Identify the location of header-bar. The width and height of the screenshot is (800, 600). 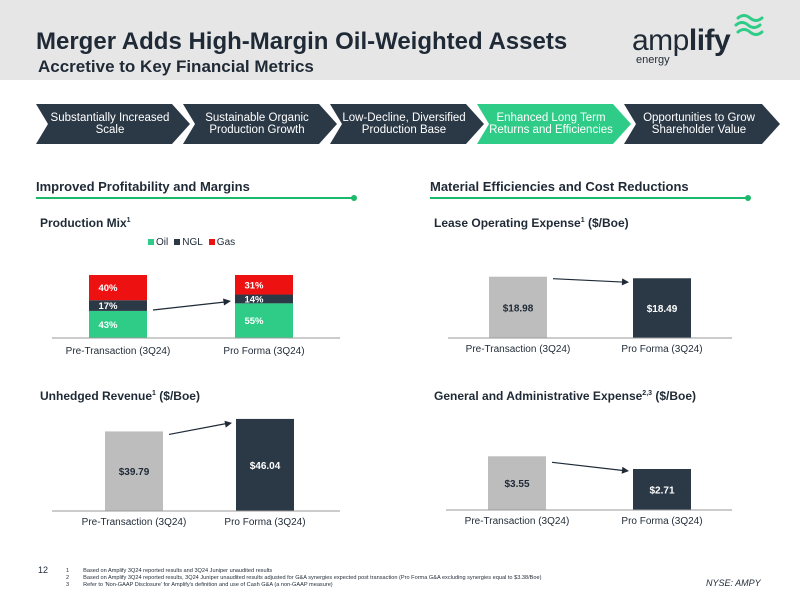
(400, 40).